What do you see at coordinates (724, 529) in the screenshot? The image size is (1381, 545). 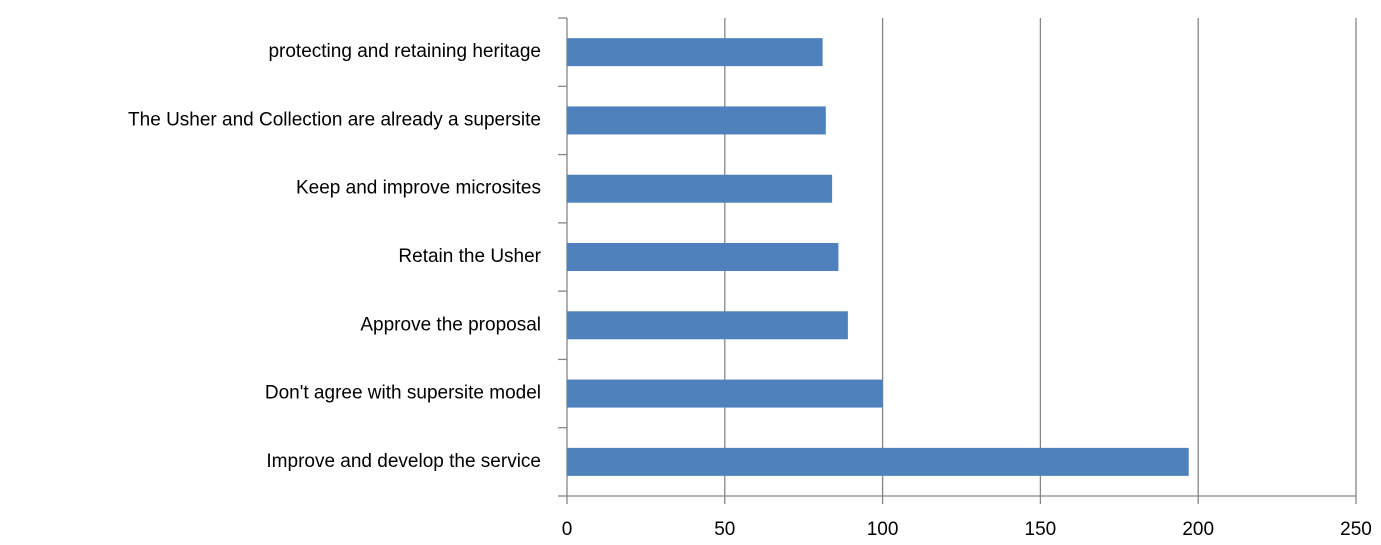 I see `x-tick-label: 50` at bounding box center [724, 529].